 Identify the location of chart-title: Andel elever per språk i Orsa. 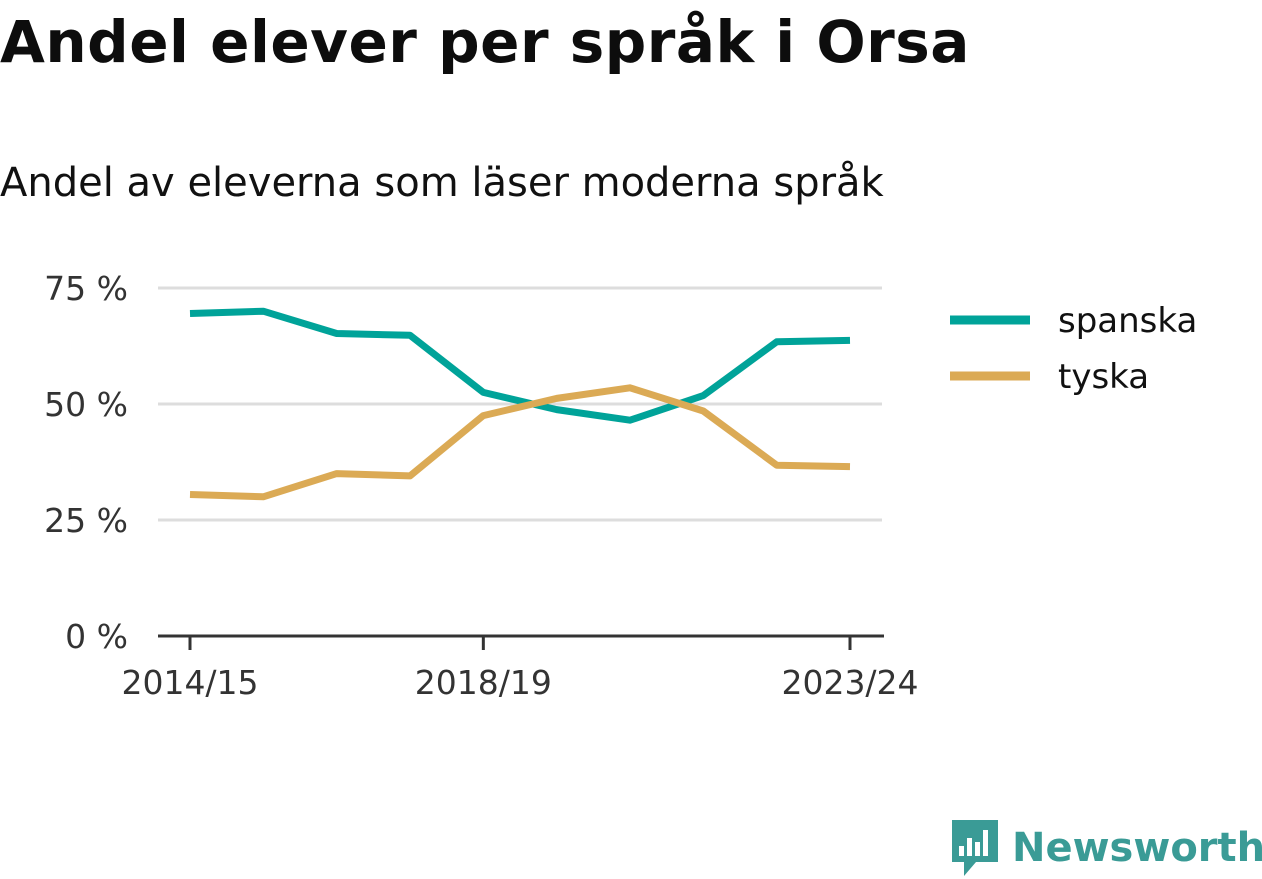
(485, 42).